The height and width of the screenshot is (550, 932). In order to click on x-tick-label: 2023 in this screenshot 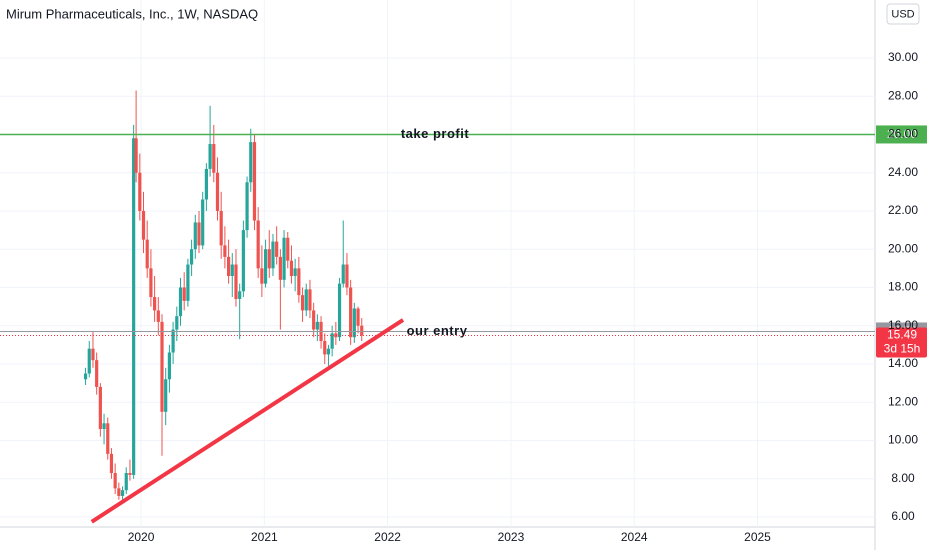, I will do `click(511, 537)`.